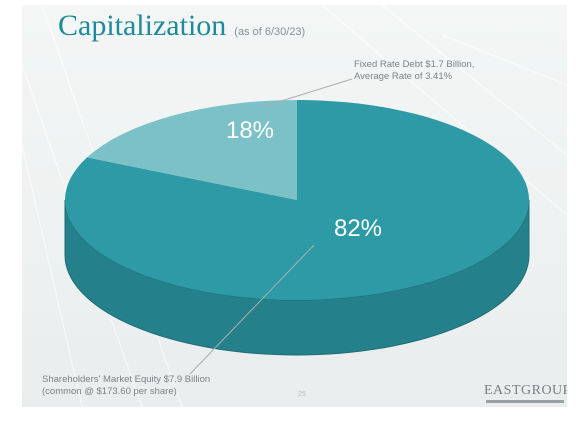 This screenshot has height=424, width=580. Describe the element at coordinates (192, 150) in the screenshot. I see `slice-debt` at that location.